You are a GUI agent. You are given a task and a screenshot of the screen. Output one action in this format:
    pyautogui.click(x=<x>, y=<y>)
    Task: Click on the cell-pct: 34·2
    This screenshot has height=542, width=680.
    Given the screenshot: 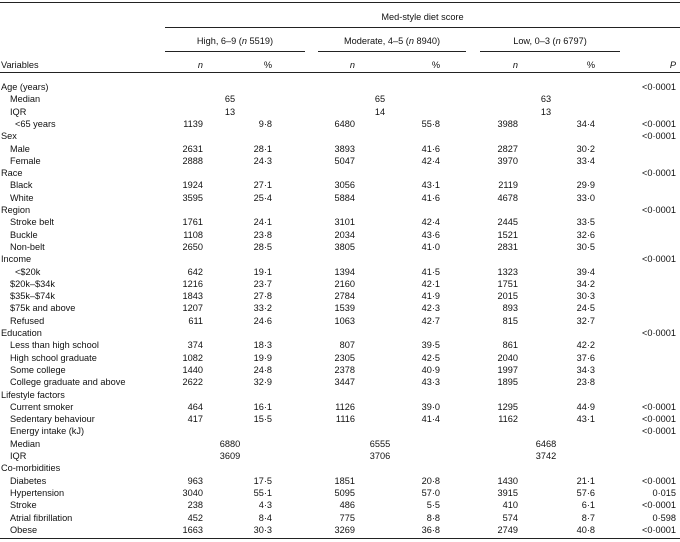 What is the action you would take?
    pyautogui.click(x=585, y=283)
    